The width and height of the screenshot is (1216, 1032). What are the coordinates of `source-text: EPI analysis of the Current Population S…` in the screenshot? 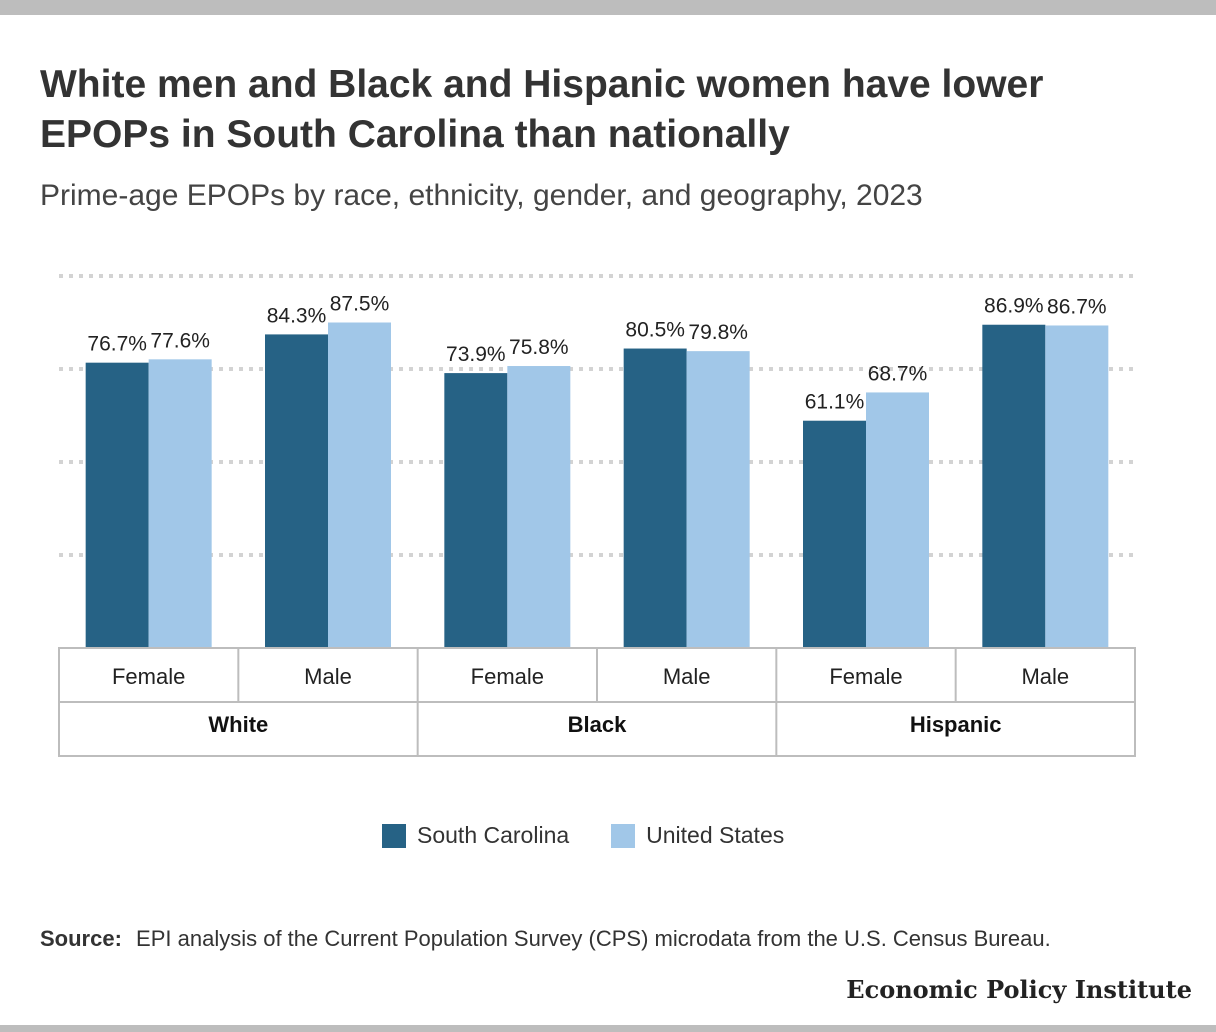 It's located at (593, 938).